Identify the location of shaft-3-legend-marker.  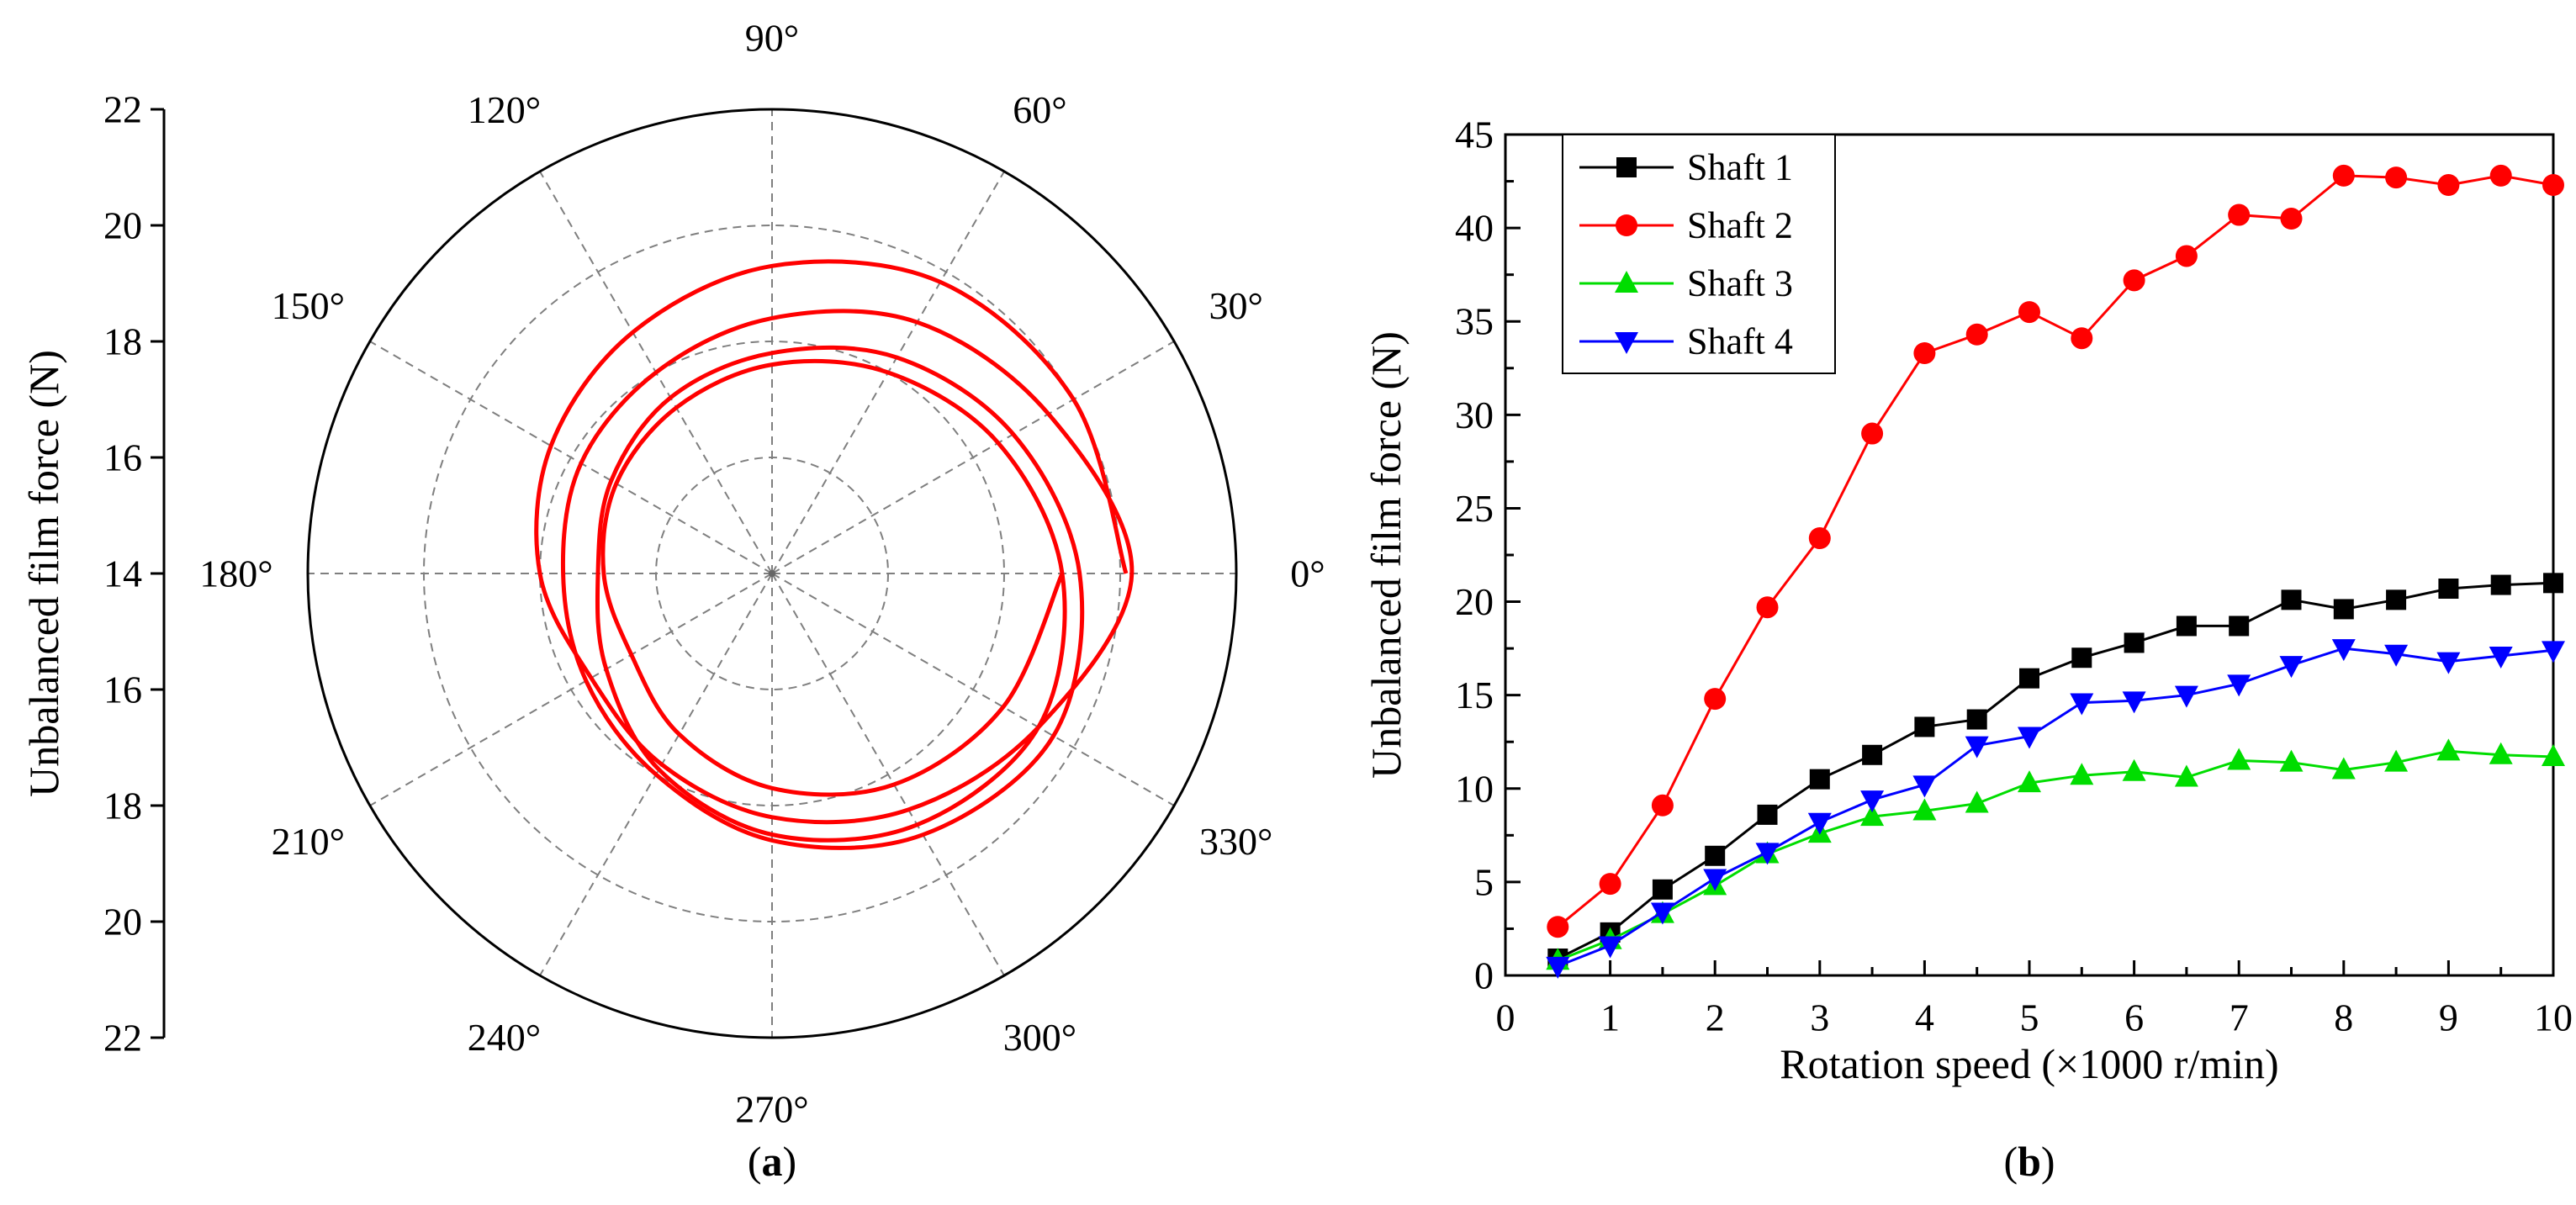
(1626, 282).